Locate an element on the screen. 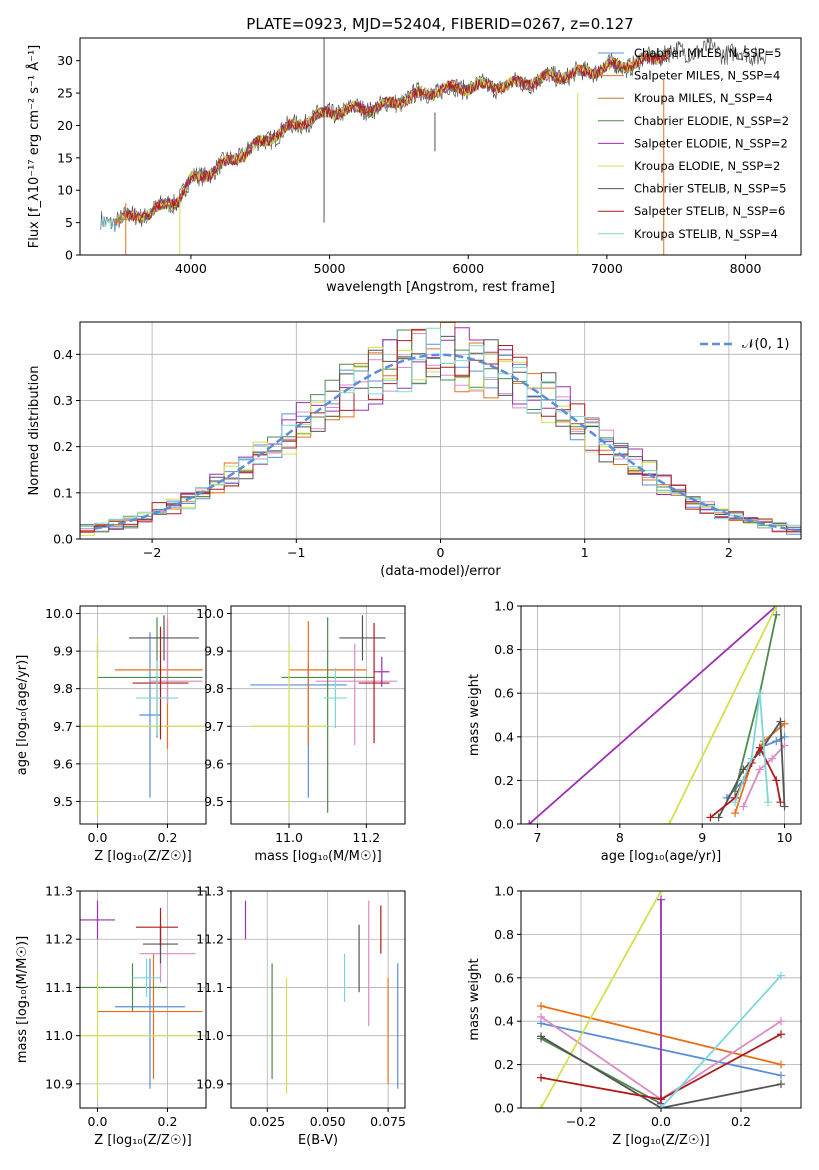  x-tick-label: 8000 is located at coordinates (746, 268).